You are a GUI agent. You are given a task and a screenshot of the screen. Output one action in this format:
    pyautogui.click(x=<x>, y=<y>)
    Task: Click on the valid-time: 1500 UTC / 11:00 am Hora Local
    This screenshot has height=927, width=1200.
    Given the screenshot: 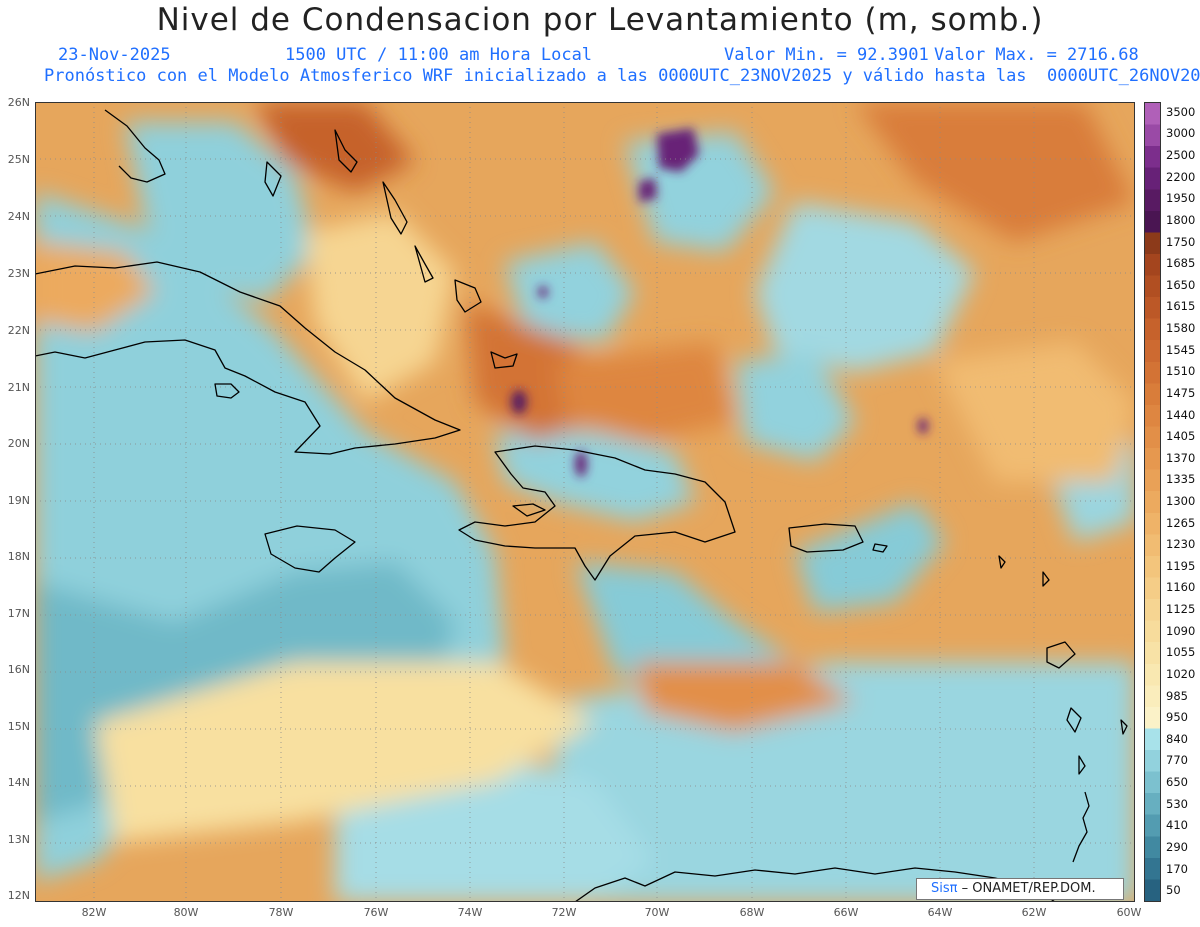 What is the action you would take?
    pyautogui.click(x=439, y=55)
    